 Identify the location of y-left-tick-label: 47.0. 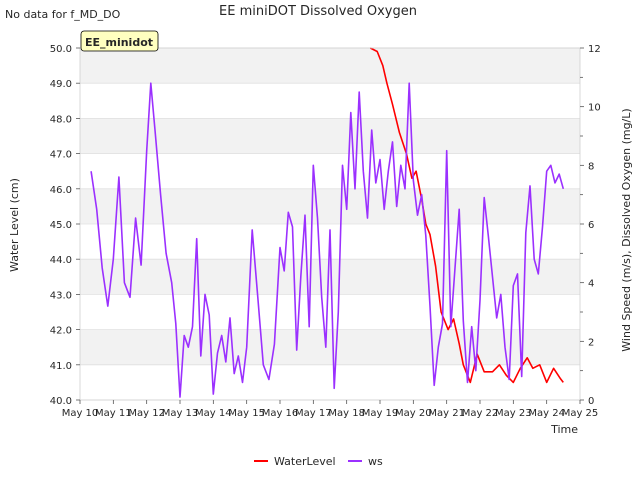
(61, 155).